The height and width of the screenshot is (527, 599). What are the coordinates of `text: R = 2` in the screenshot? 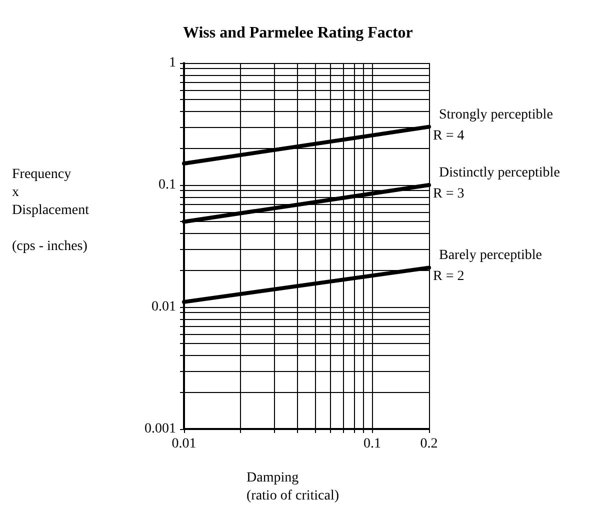 It's located at (448, 276).